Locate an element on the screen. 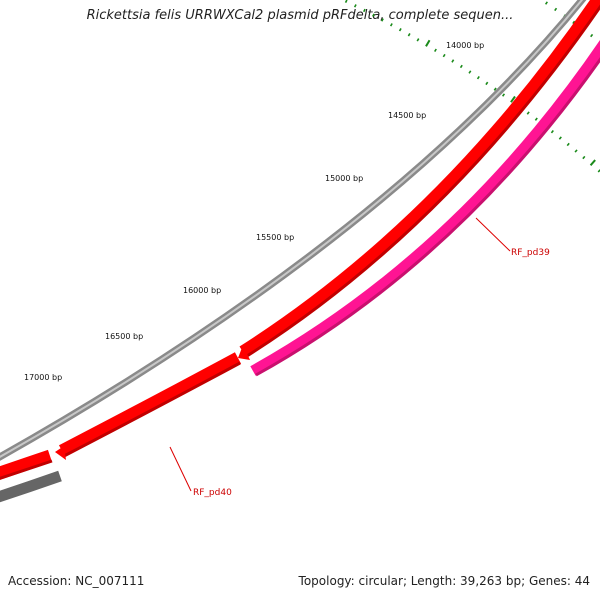 Image resolution: width=600 pixels, height=600 pixels. gene-arrow-forward-middle is located at coordinates (150, 404).